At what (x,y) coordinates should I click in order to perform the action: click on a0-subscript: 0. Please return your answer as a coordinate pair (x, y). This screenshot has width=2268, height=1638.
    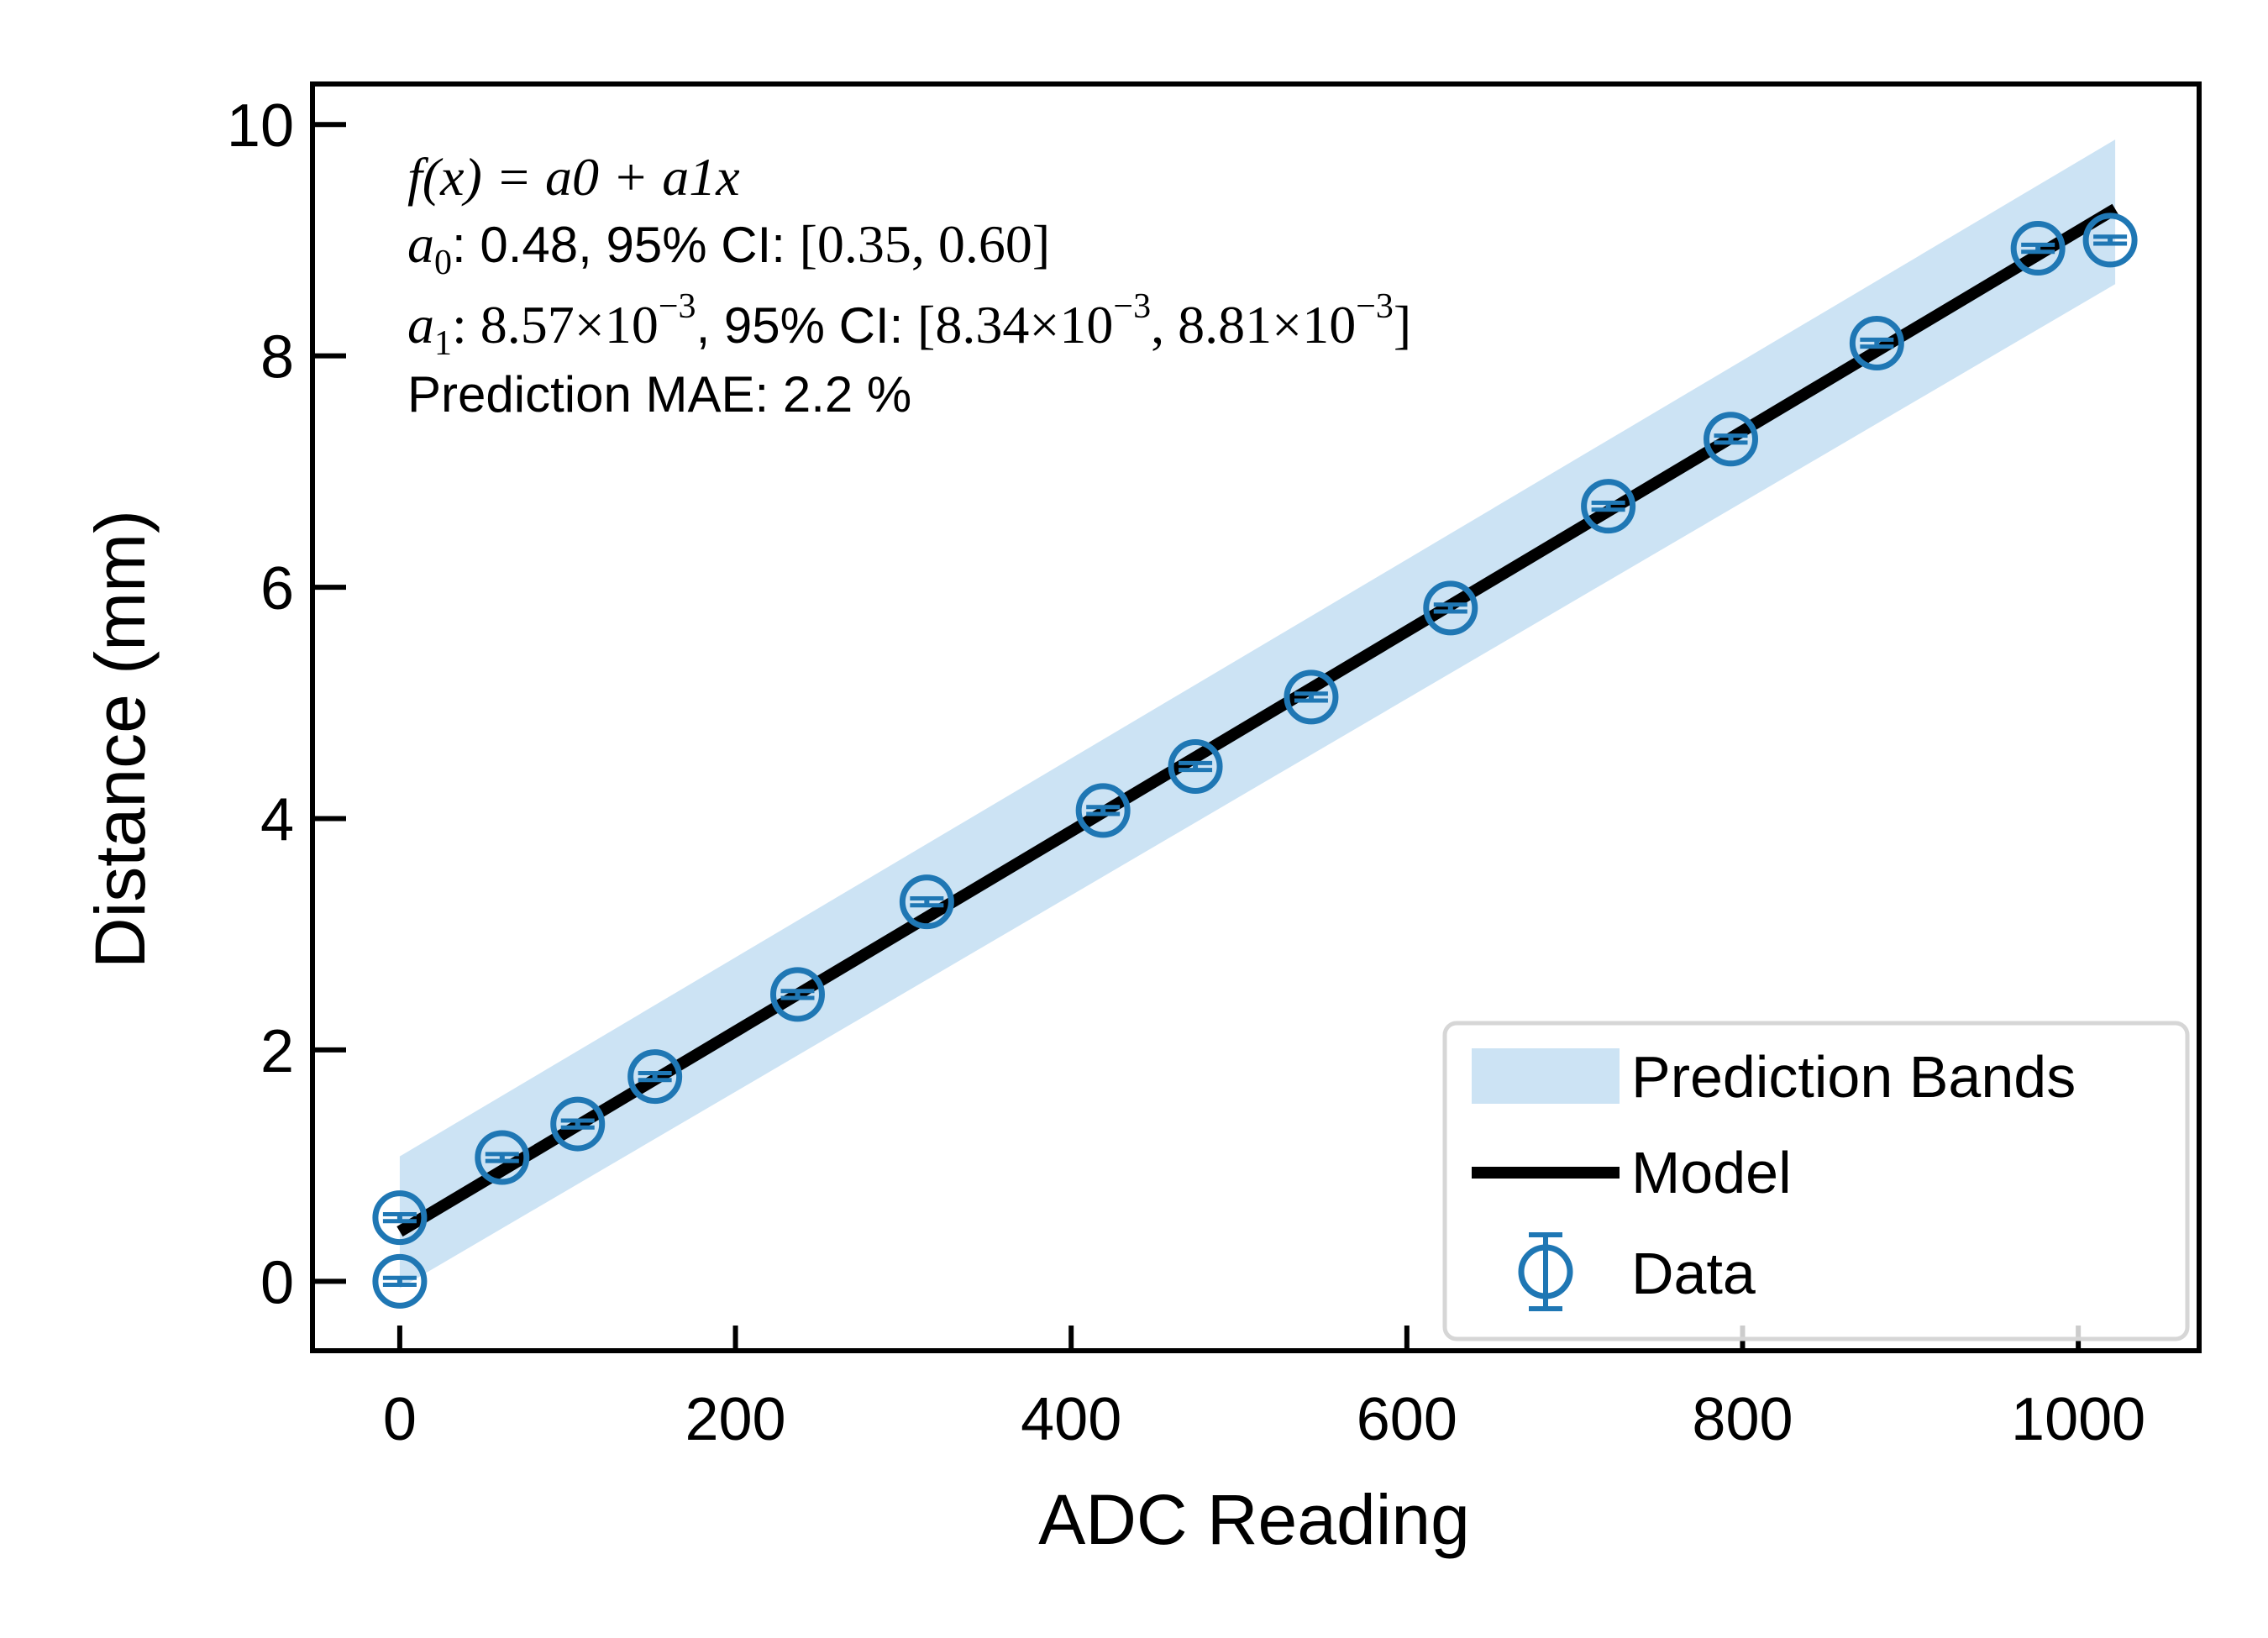
    Looking at the image, I should click on (443, 263).